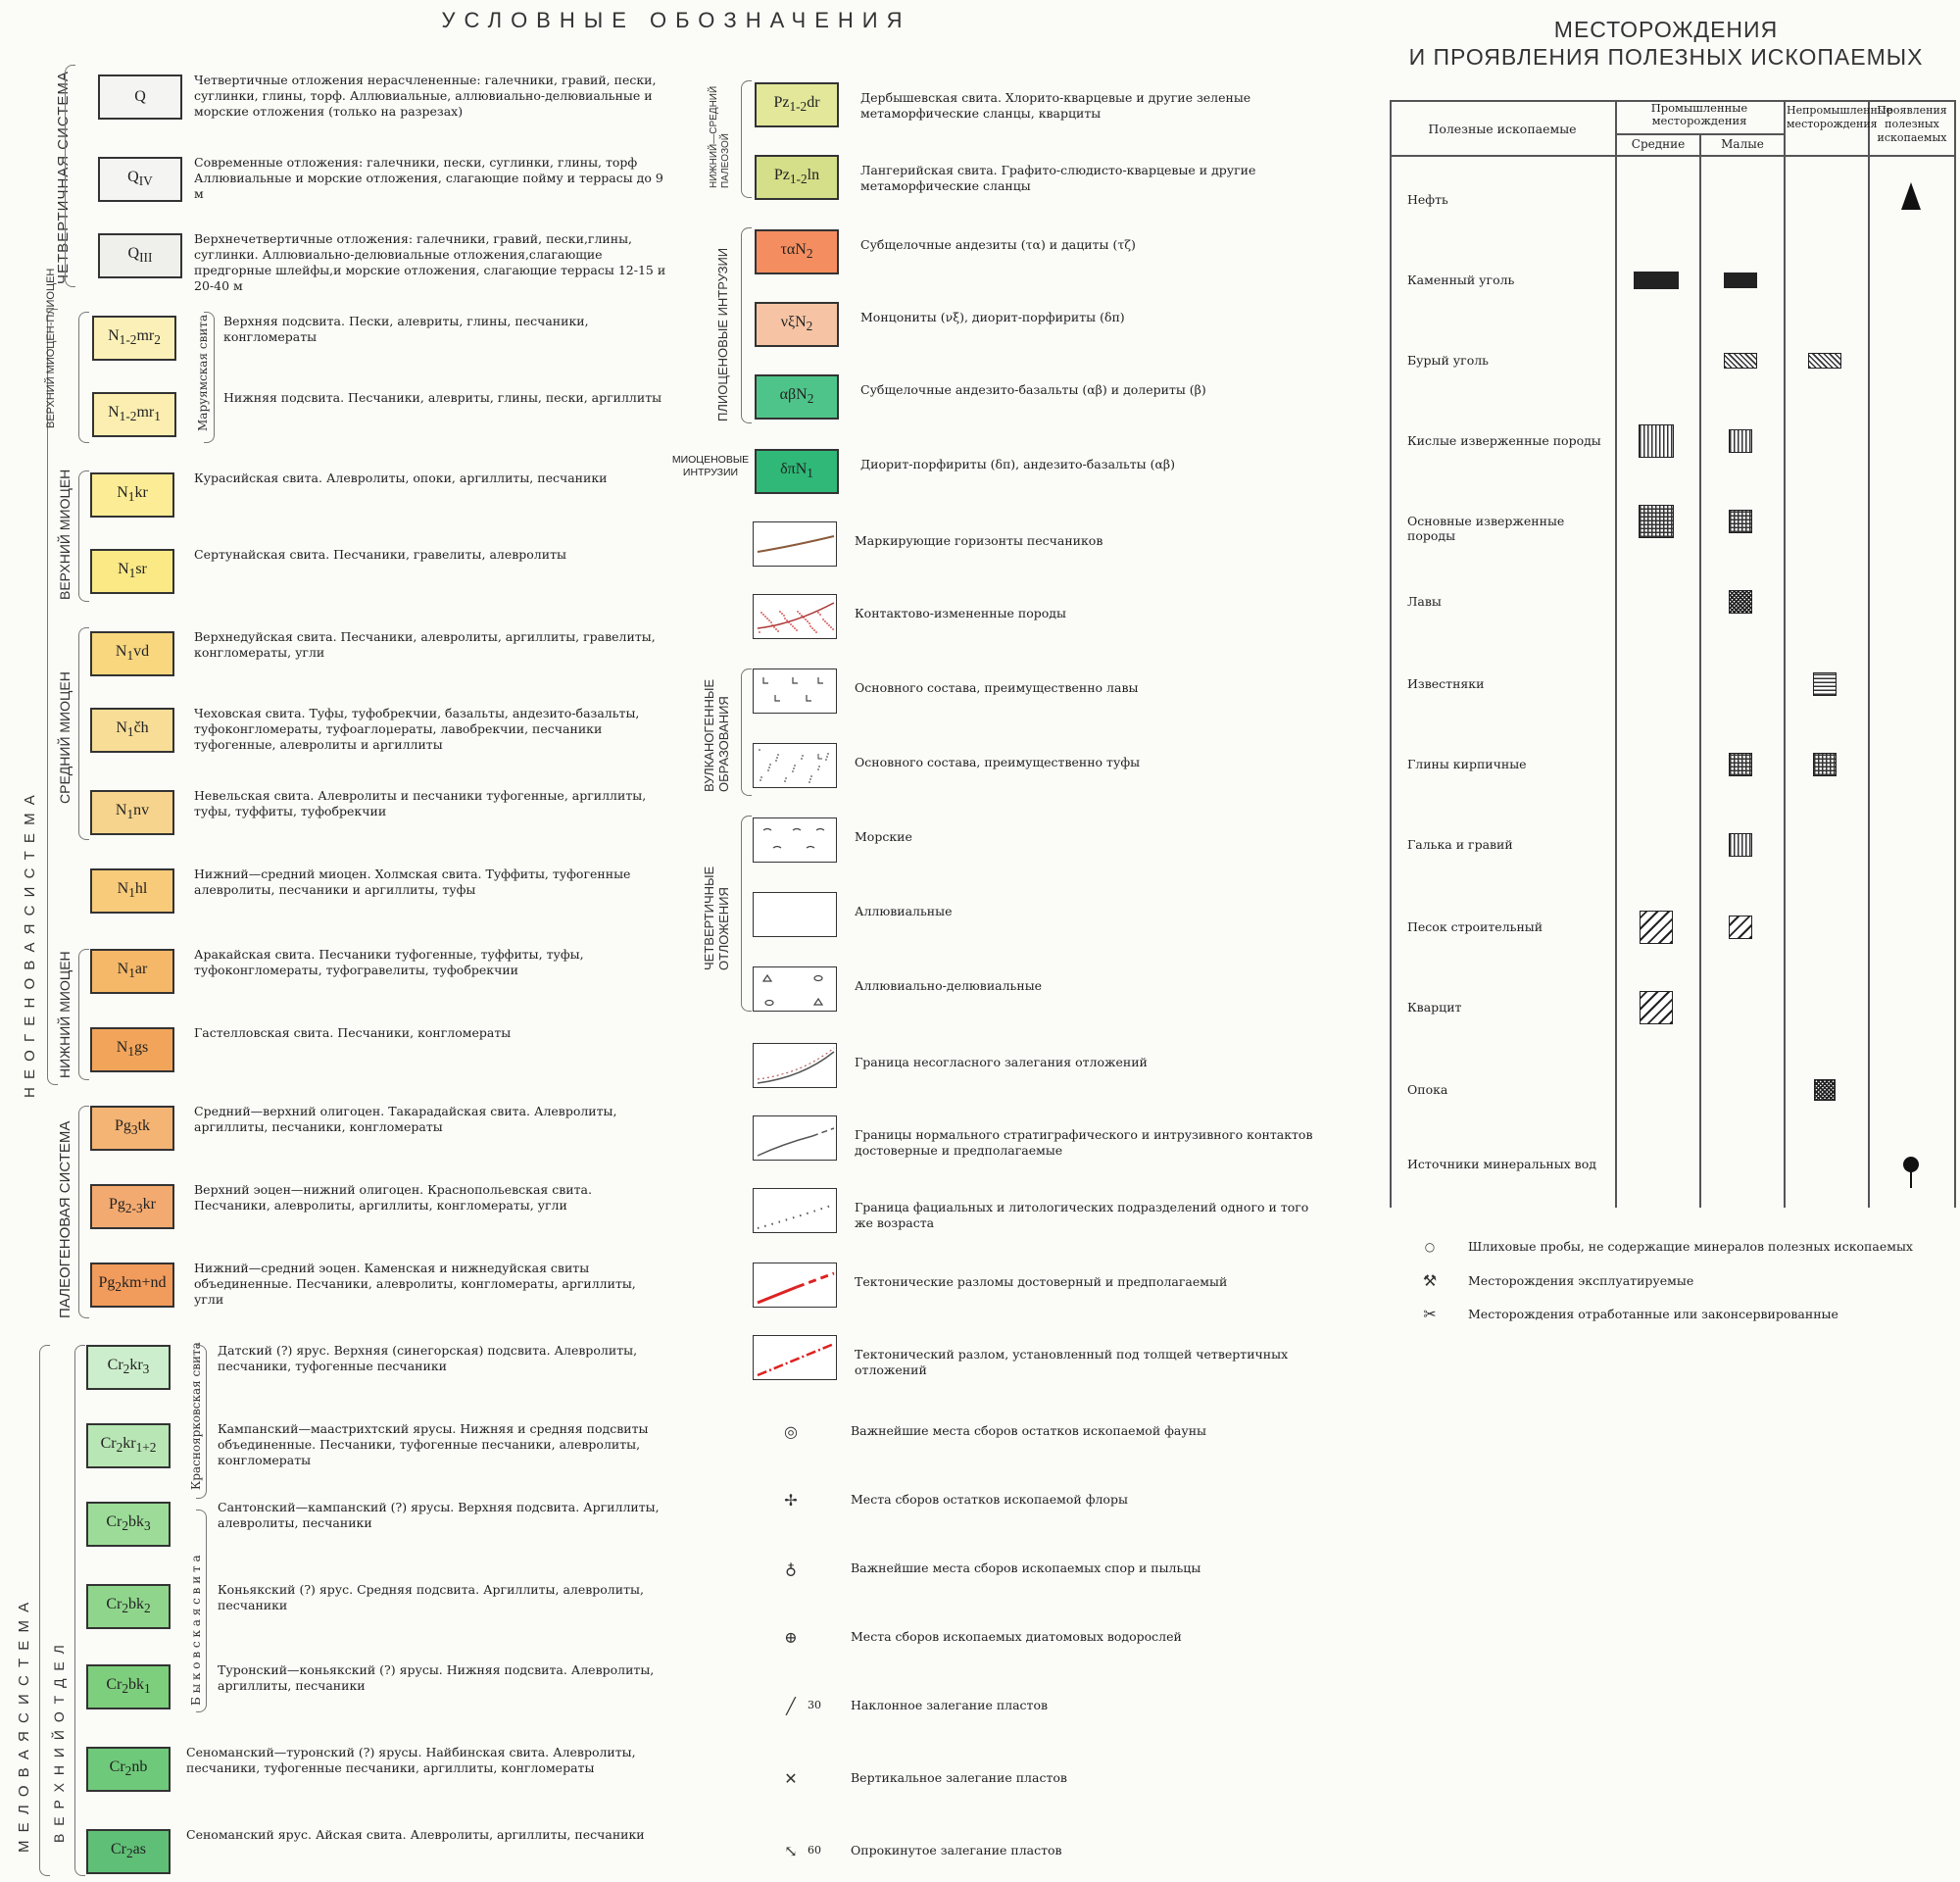  I want to click on unit-code: N1ar, so click(132, 971).